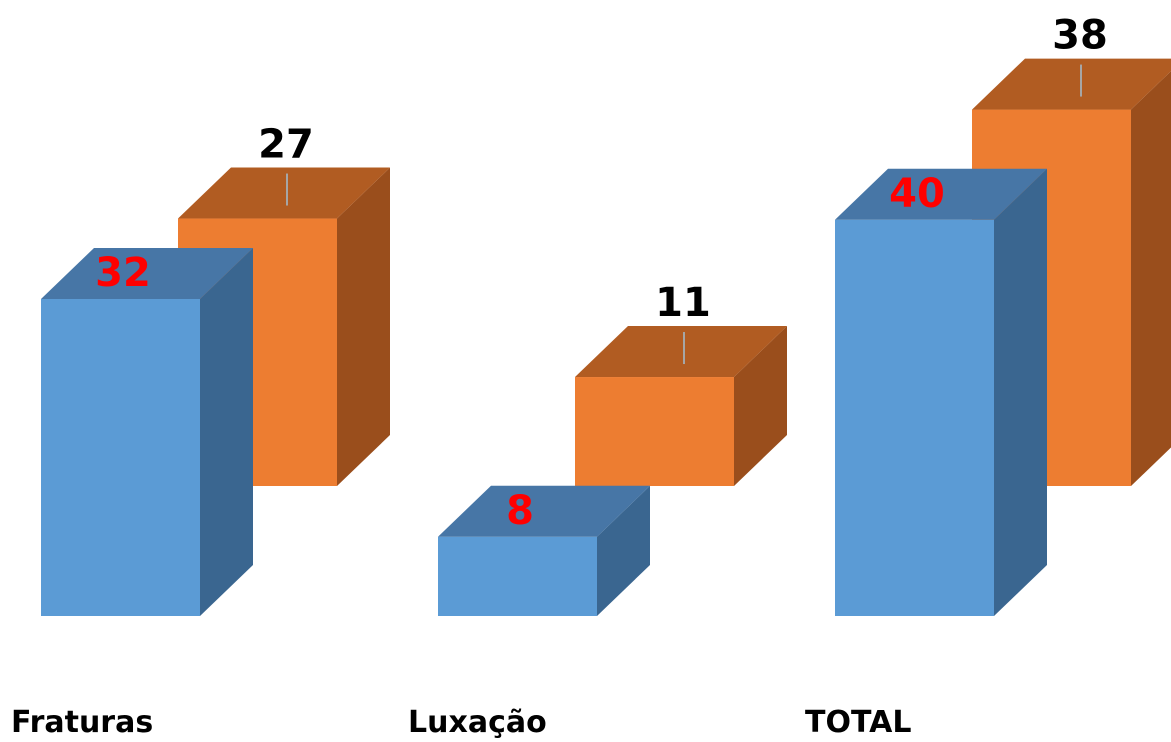  I want to click on data-label: 38, so click(1080, 36).